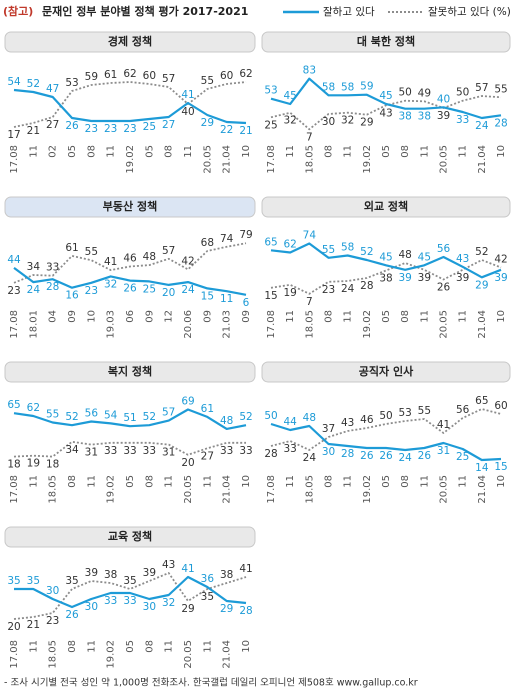 This screenshot has height=693, width=515. I want to click on value-label: 61, so click(110, 75).